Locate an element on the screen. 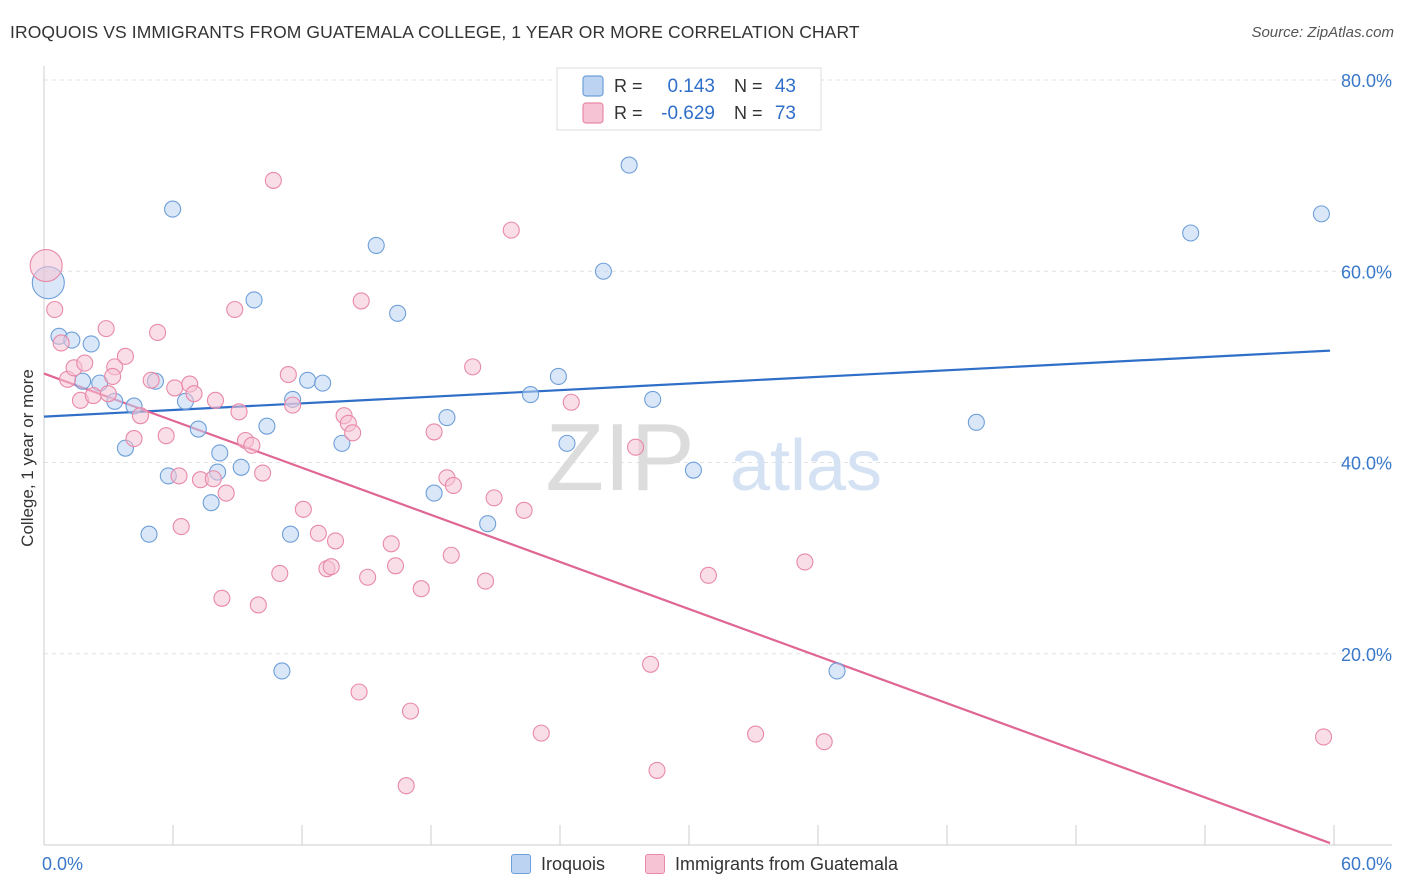 Image resolution: width=1406 pixels, height=892 pixels. legend-n-value-iroquois: 43 is located at coordinates (785, 86).